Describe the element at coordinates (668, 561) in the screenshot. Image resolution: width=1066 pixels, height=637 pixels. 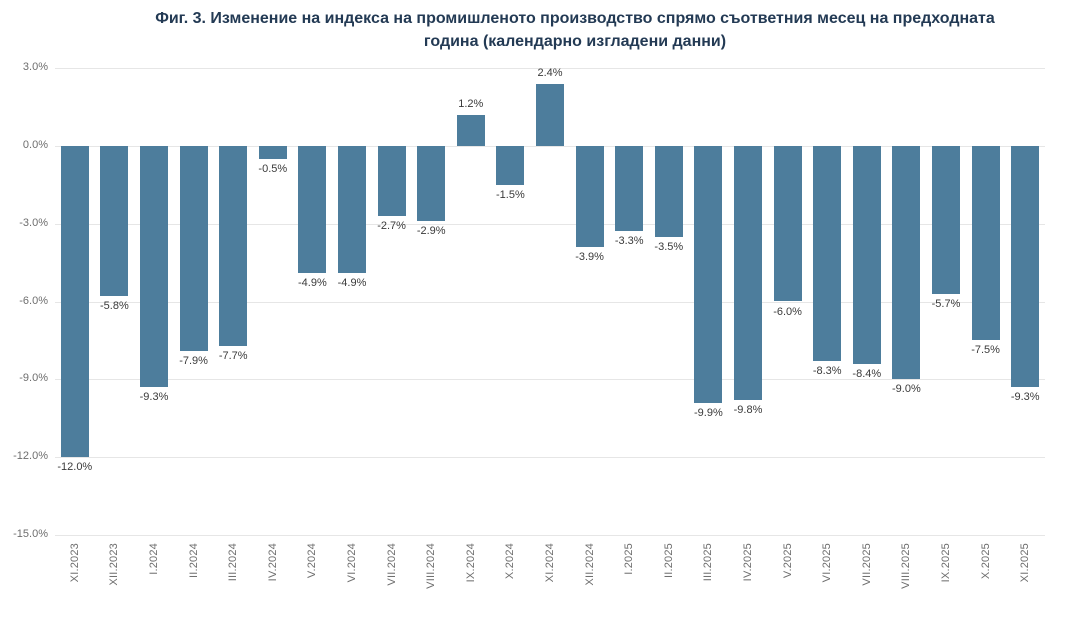
I see `x-axis-label: II.2025` at that location.